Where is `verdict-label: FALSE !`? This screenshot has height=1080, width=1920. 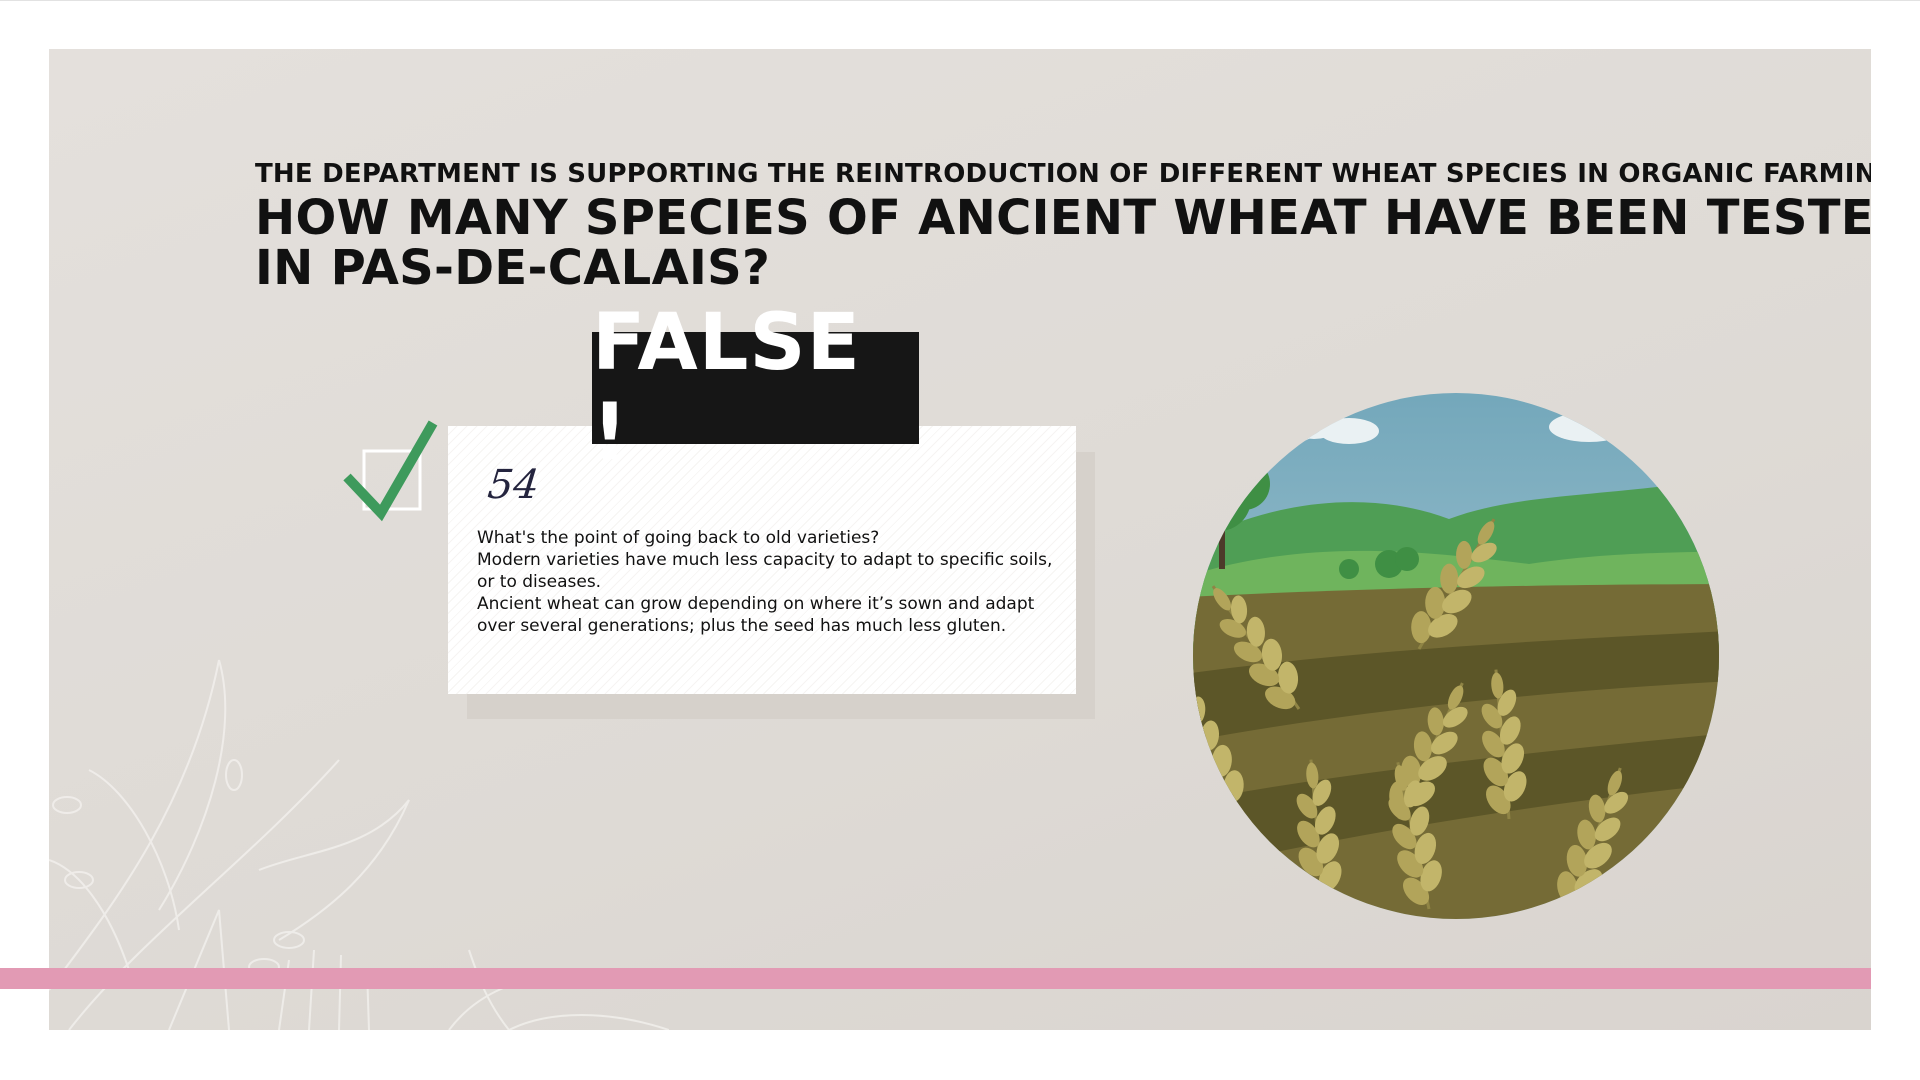 verdict-label: FALSE ! is located at coordinates (755, 388).